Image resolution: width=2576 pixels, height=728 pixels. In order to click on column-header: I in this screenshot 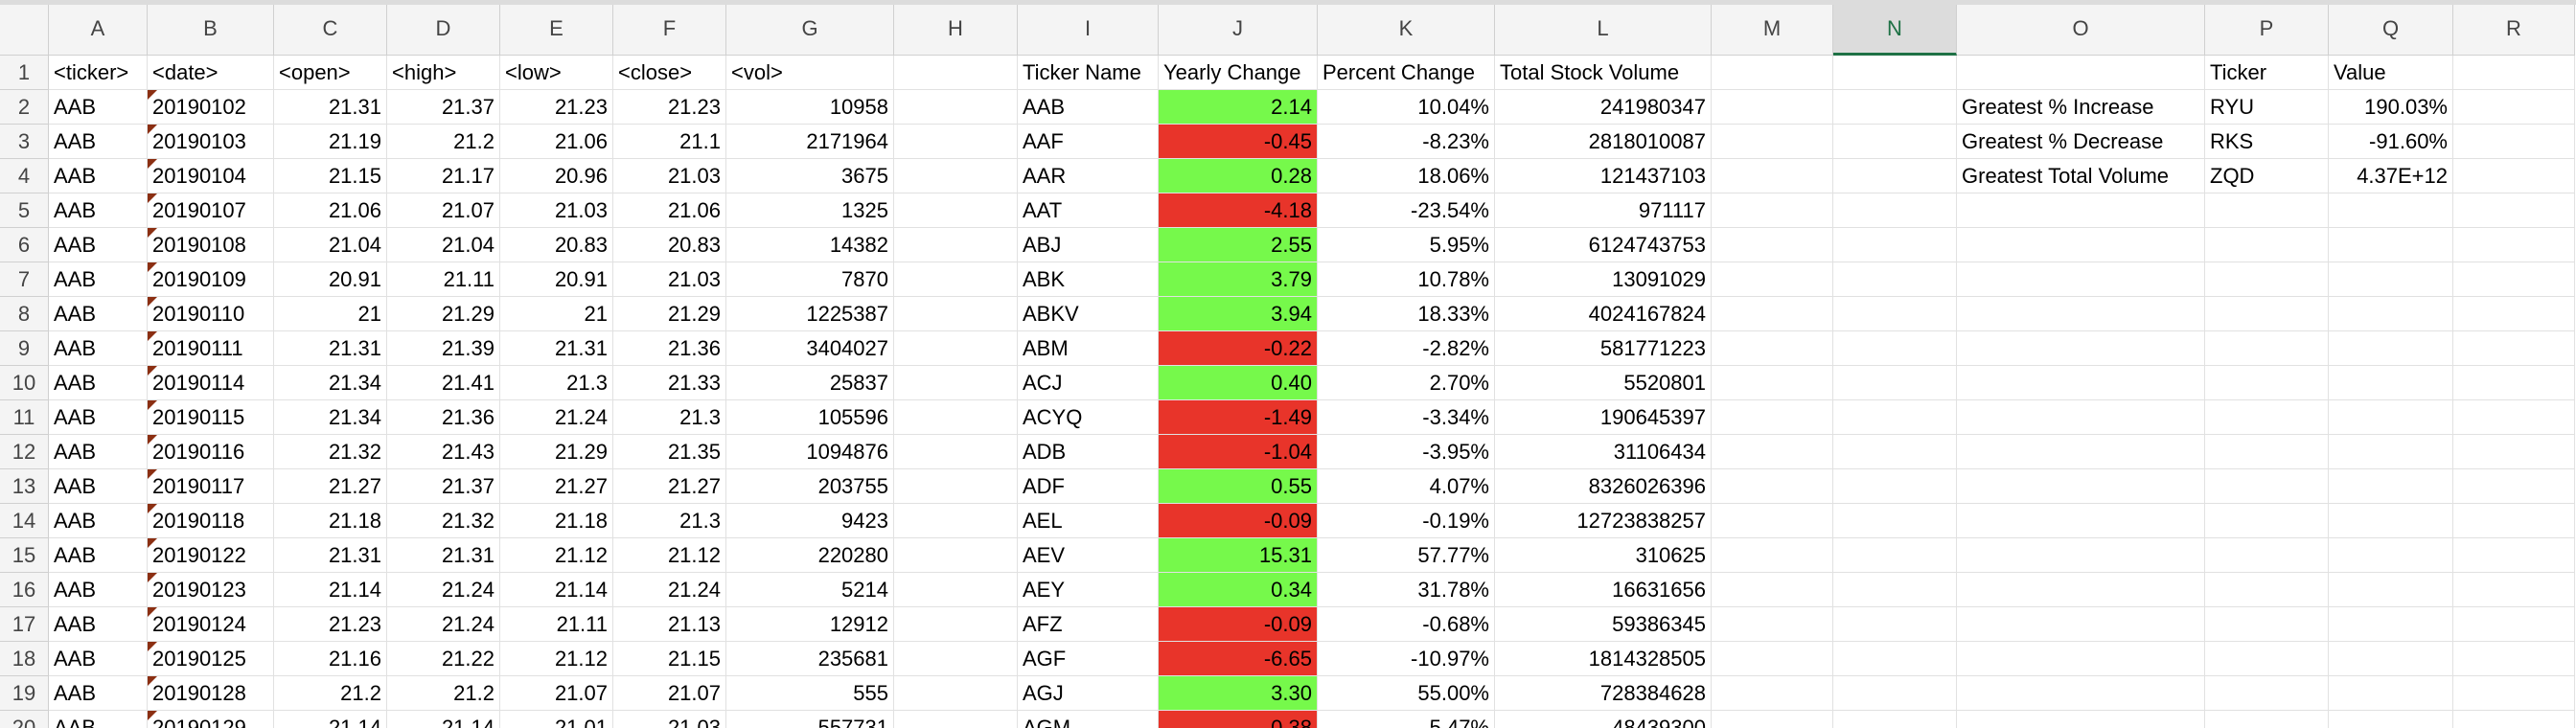, I will do `click(1088, 30)`.